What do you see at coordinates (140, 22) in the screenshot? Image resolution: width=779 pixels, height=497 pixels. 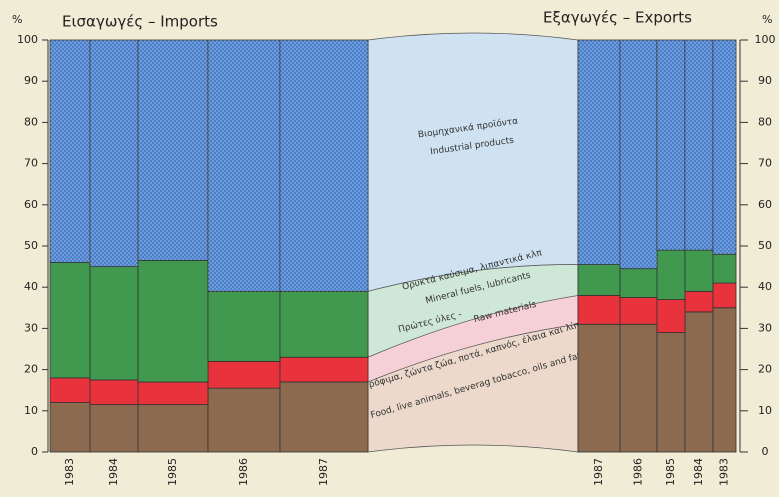 I see `imports-title: Εισαγωγές – Imports` at bounding box center [140, 22].